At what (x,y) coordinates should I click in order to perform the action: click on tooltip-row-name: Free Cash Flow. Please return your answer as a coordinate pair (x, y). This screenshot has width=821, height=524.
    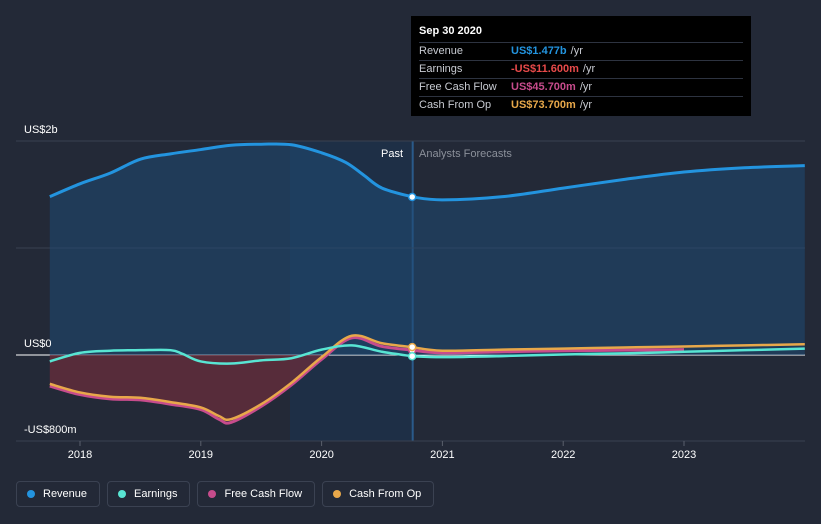
    Looking at the image, I should click on (458, 87).